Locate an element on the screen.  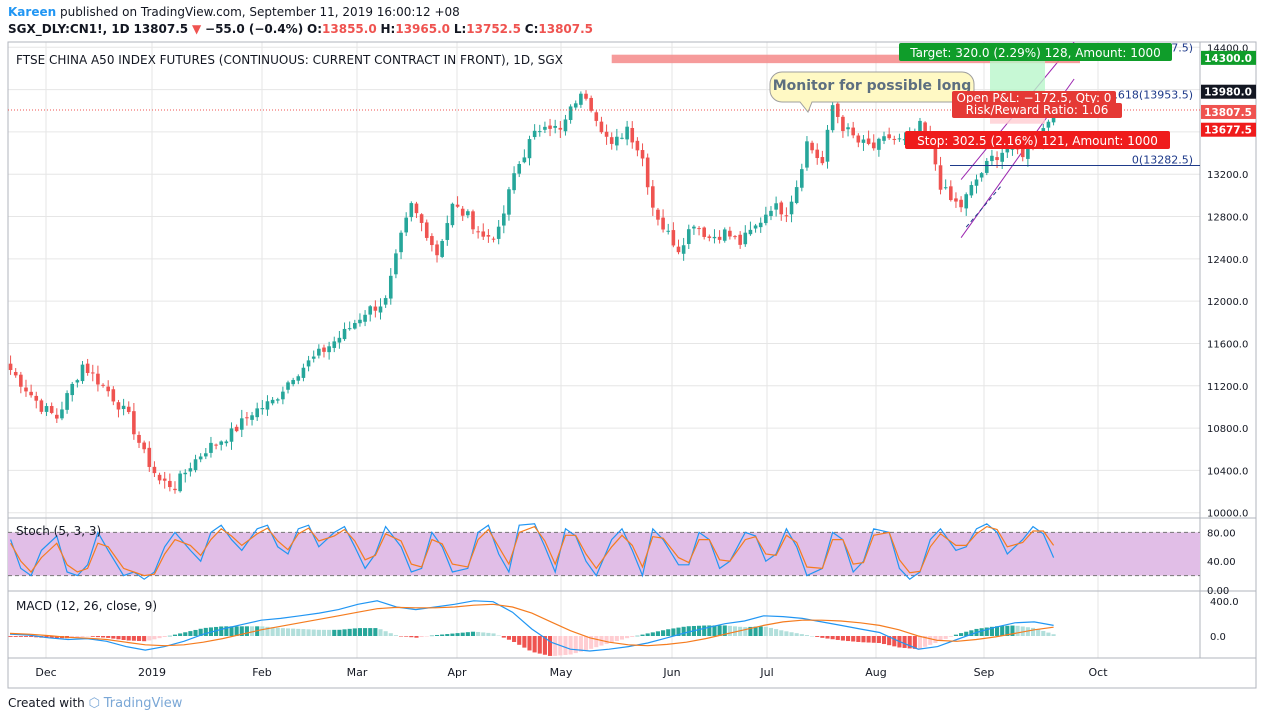
annotation-callout: Monitor for possible long is located at coordinates (872, 92).